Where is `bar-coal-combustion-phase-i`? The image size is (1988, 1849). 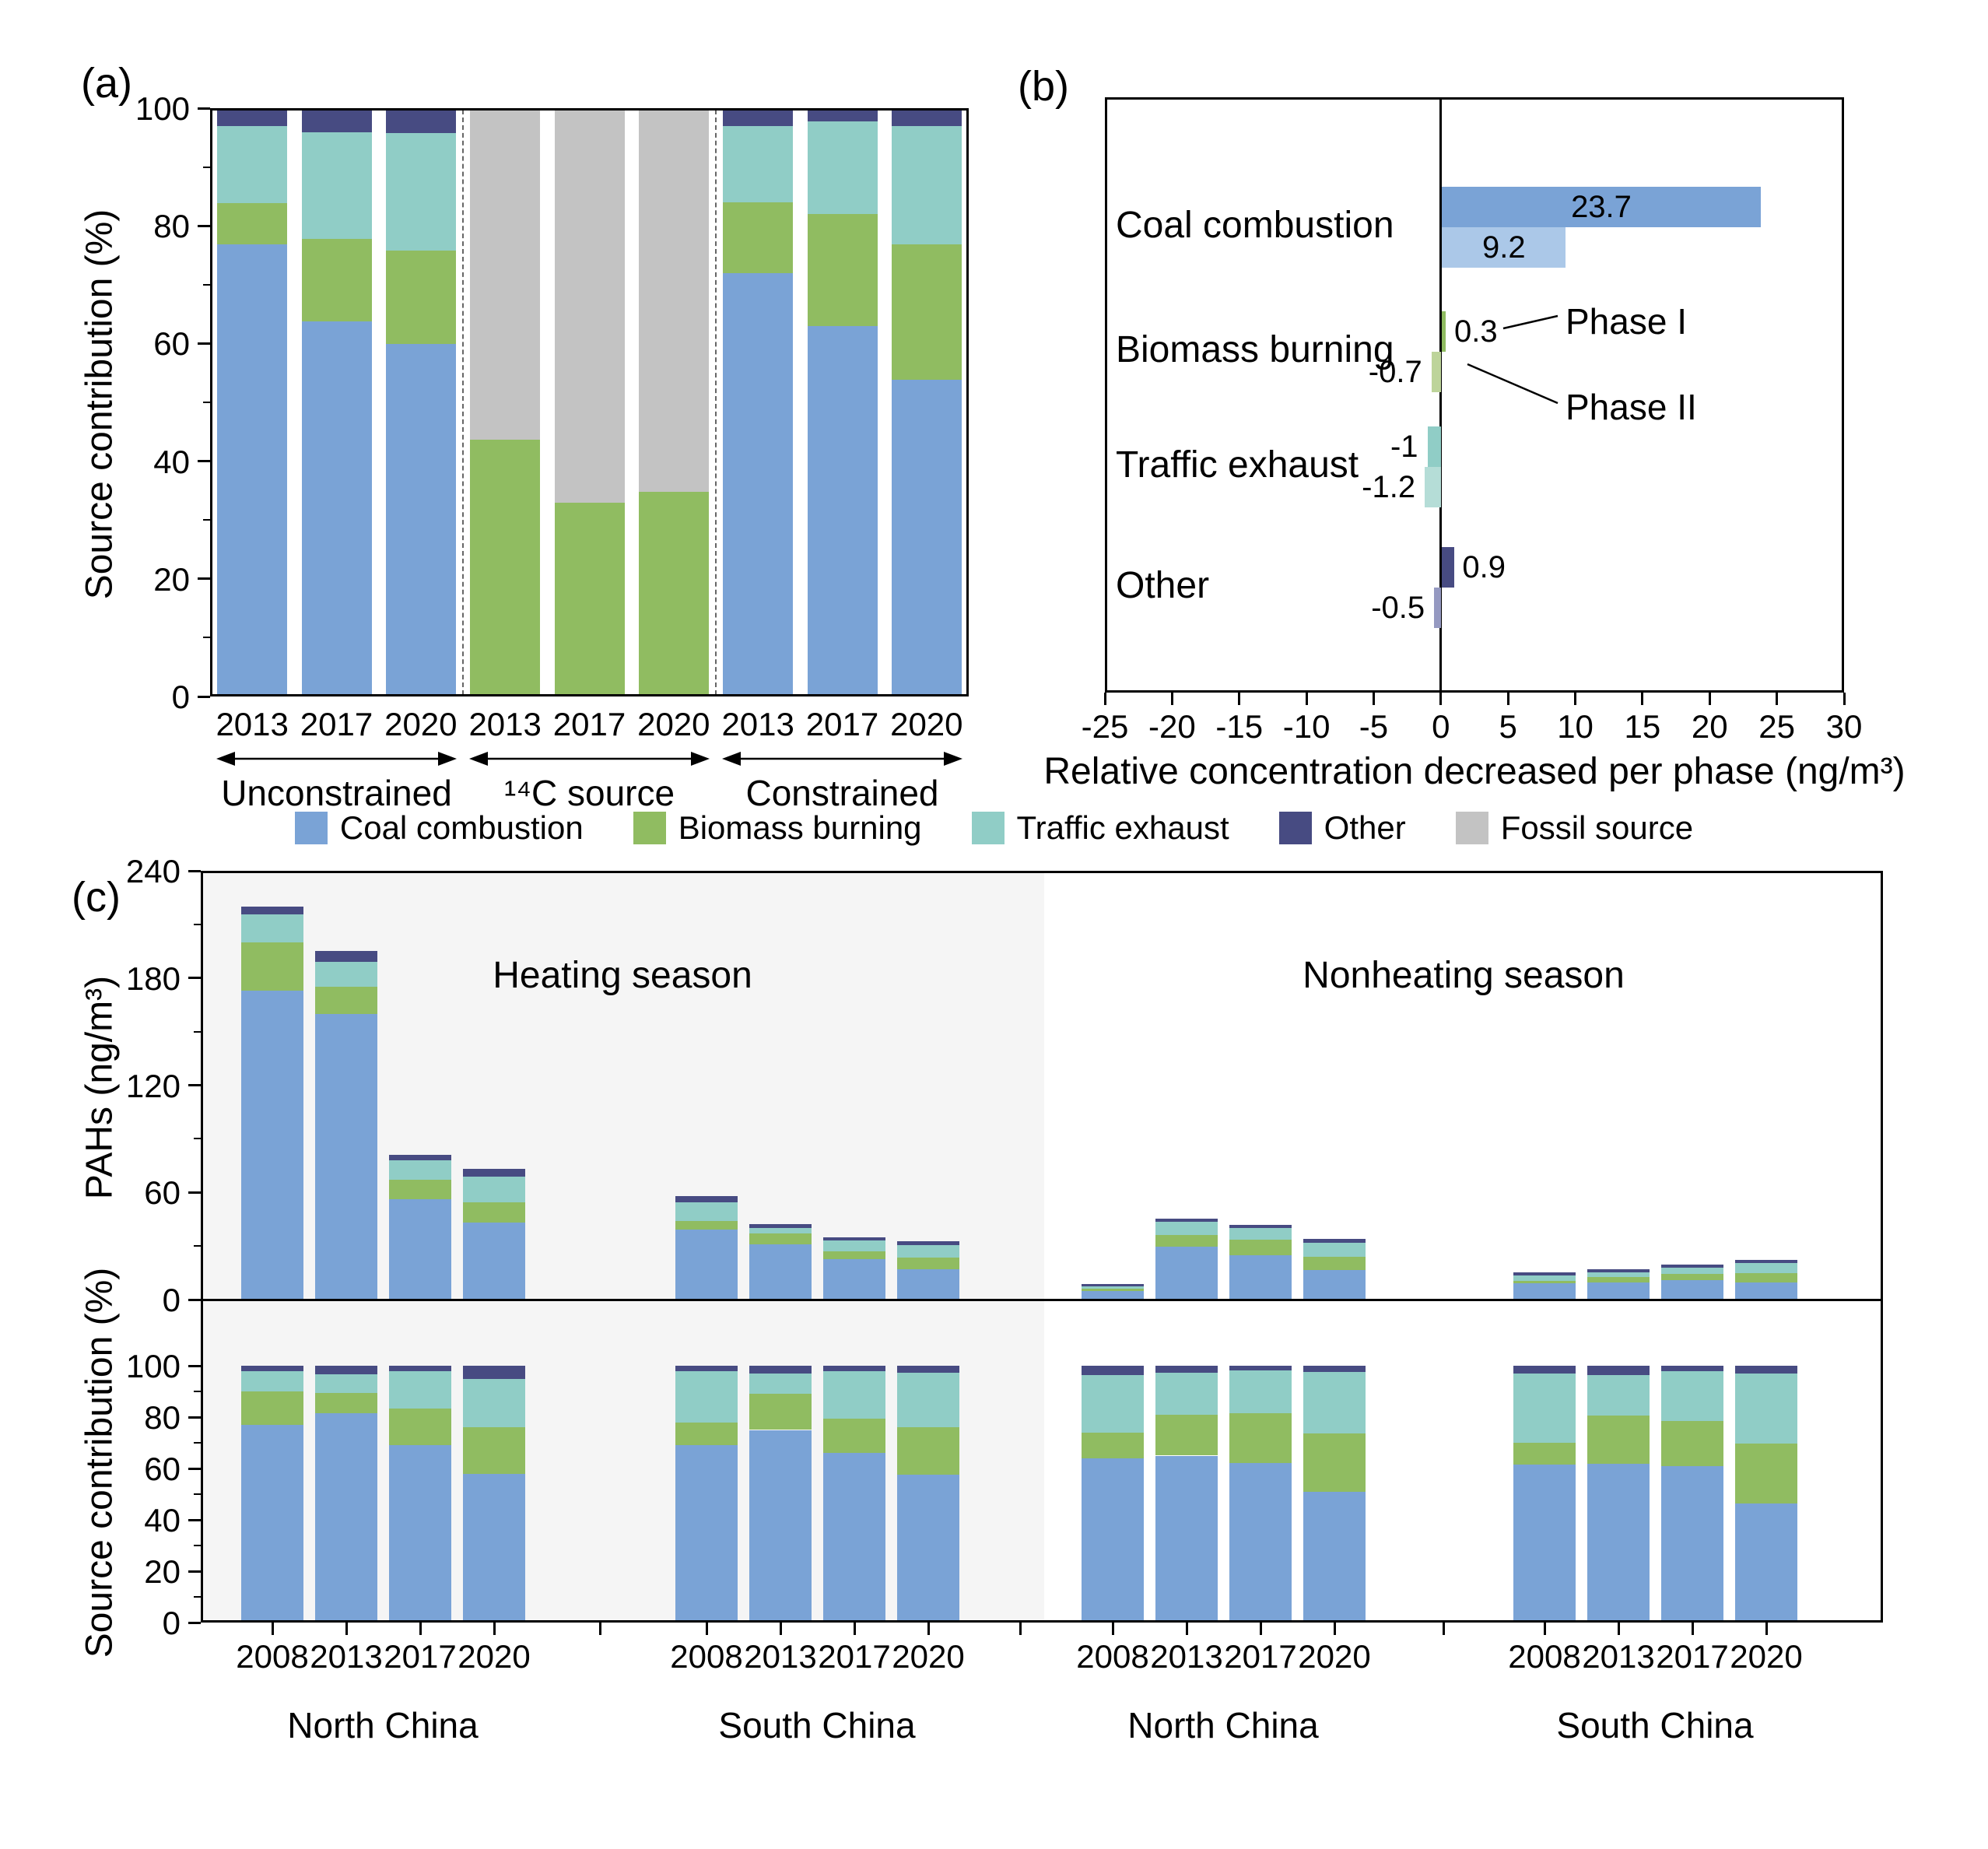 bar-coal-combustion-phase-i is located at coordinates (1601, 207).